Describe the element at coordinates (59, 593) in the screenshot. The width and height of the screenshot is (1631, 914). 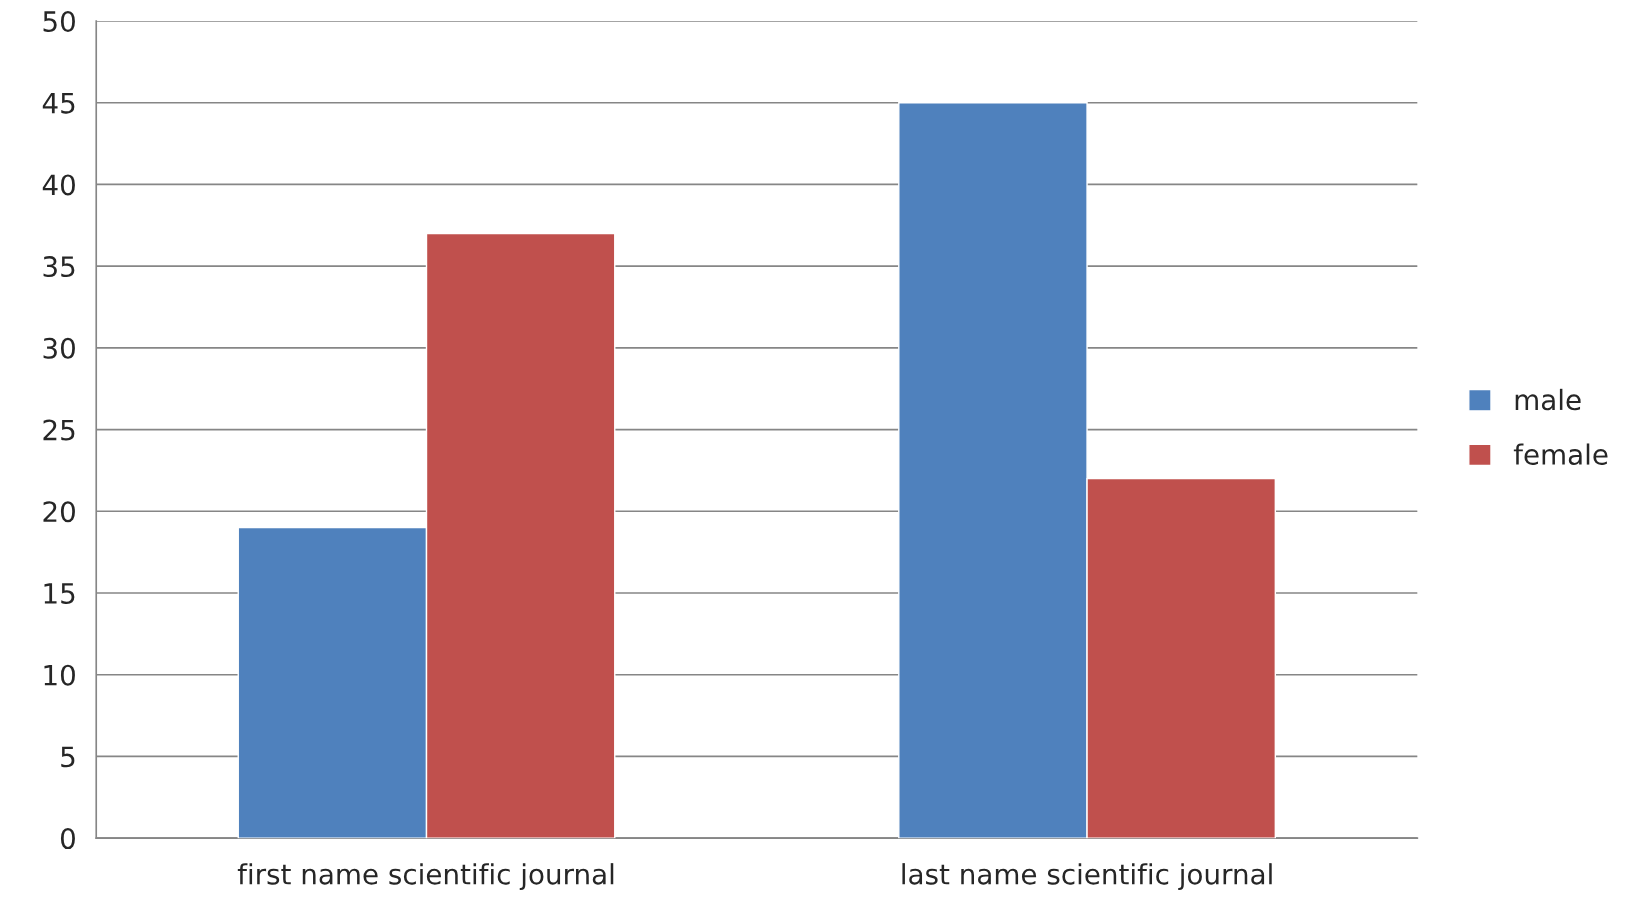
I see `y-tick-label: 15` at that location.